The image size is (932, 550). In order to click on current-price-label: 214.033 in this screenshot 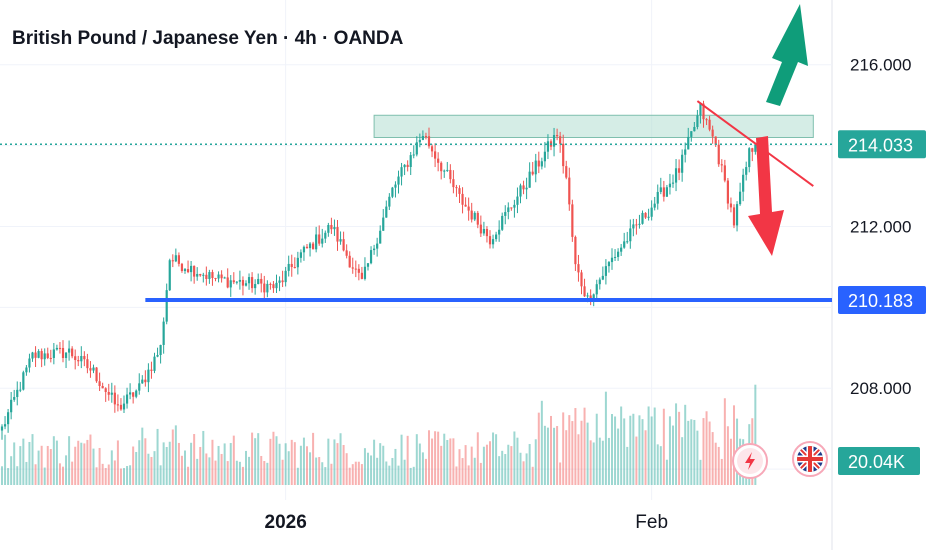, I will do `click(880, 145)`.